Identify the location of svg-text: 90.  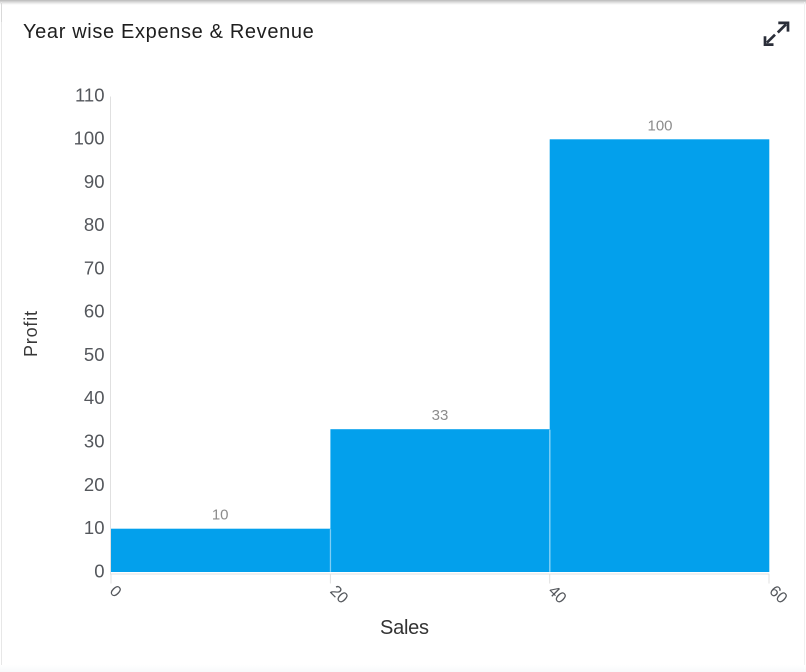
(94, 181).